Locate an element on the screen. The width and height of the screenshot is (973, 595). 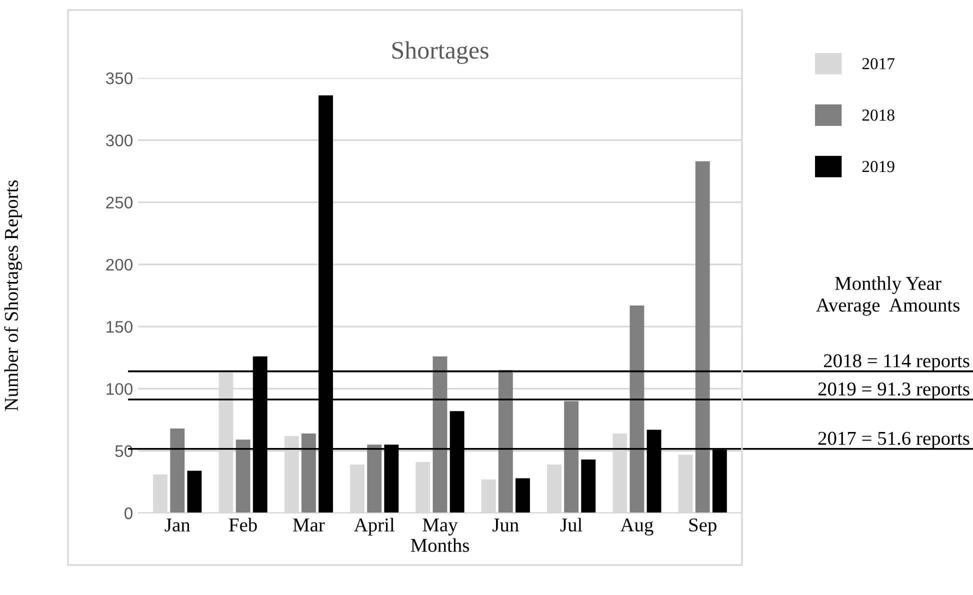
legend-label: 2017 is located at coordinates (878, 64).